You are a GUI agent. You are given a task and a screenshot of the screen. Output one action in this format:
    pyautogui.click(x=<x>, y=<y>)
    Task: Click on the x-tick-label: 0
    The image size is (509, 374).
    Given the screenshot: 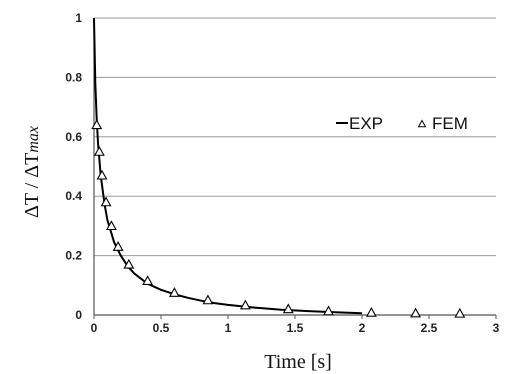 What is the action you would take?
    pyautogui.click(x=94, y=328)
    